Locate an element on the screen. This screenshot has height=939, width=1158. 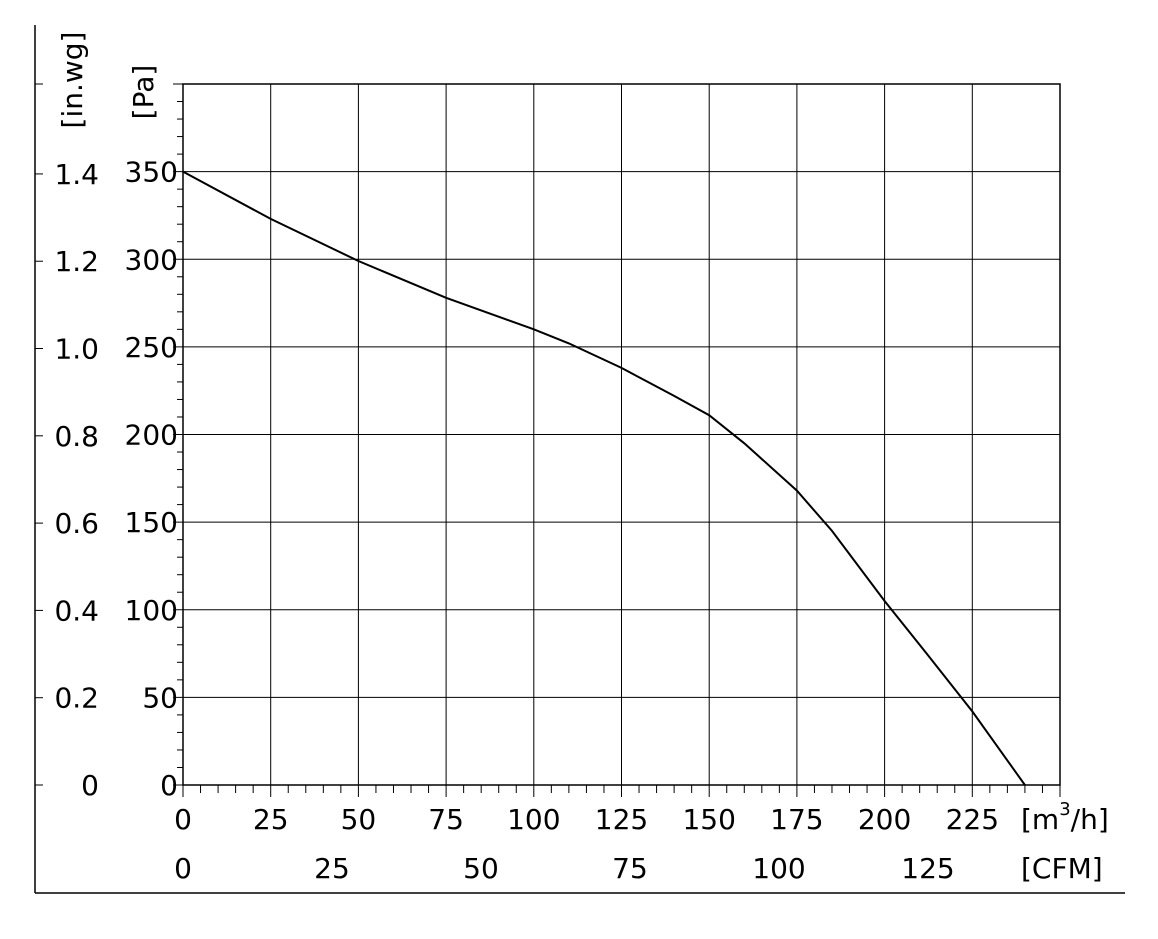
x-tick-label: 50 is located at coordinates (359, 819).